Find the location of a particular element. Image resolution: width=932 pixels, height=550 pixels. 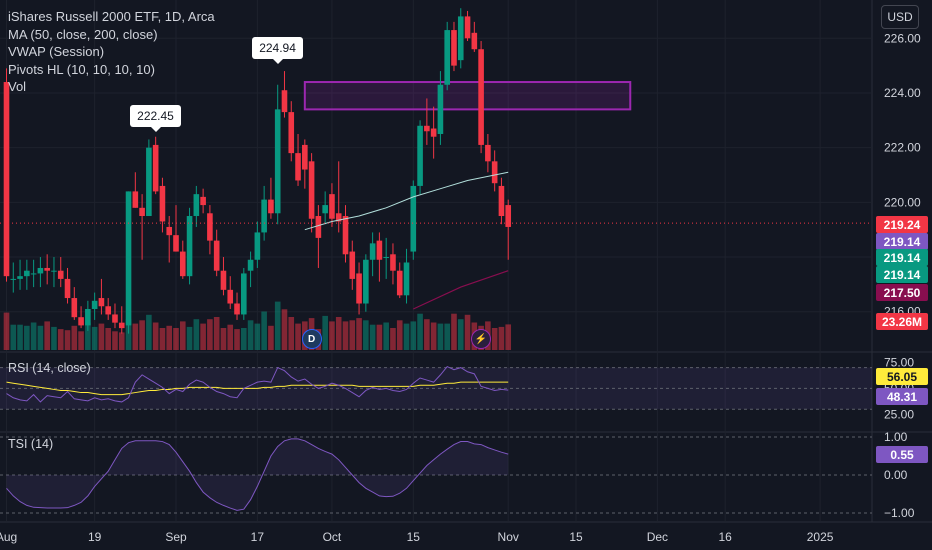

time-tick-label: Dec is located at coordinates (657, 537).